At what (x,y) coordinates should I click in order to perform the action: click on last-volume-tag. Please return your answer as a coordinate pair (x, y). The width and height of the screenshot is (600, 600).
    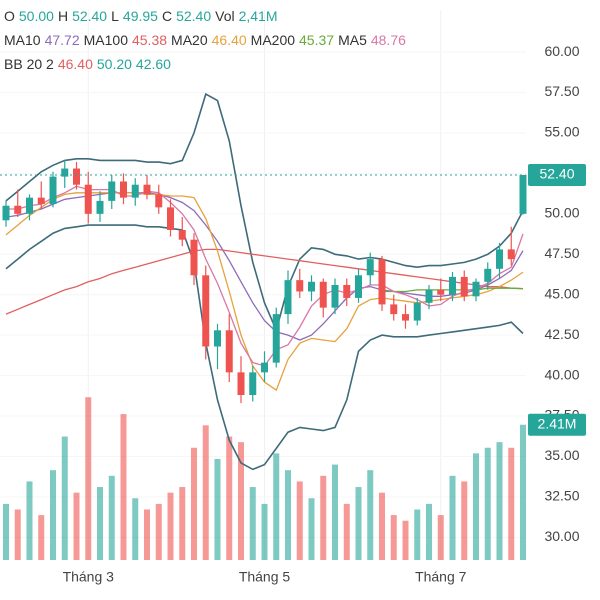
    Looking at the image, I should click on (557, 424).